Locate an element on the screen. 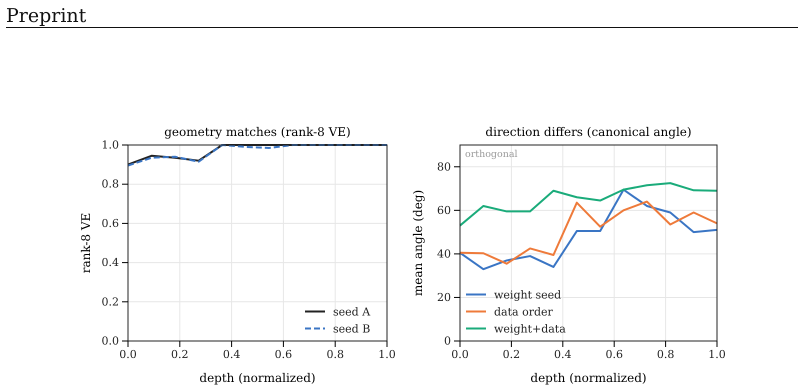 The height and width of the screenshot is (392, 804). text: Preprint is located at coordinates (46, 16).